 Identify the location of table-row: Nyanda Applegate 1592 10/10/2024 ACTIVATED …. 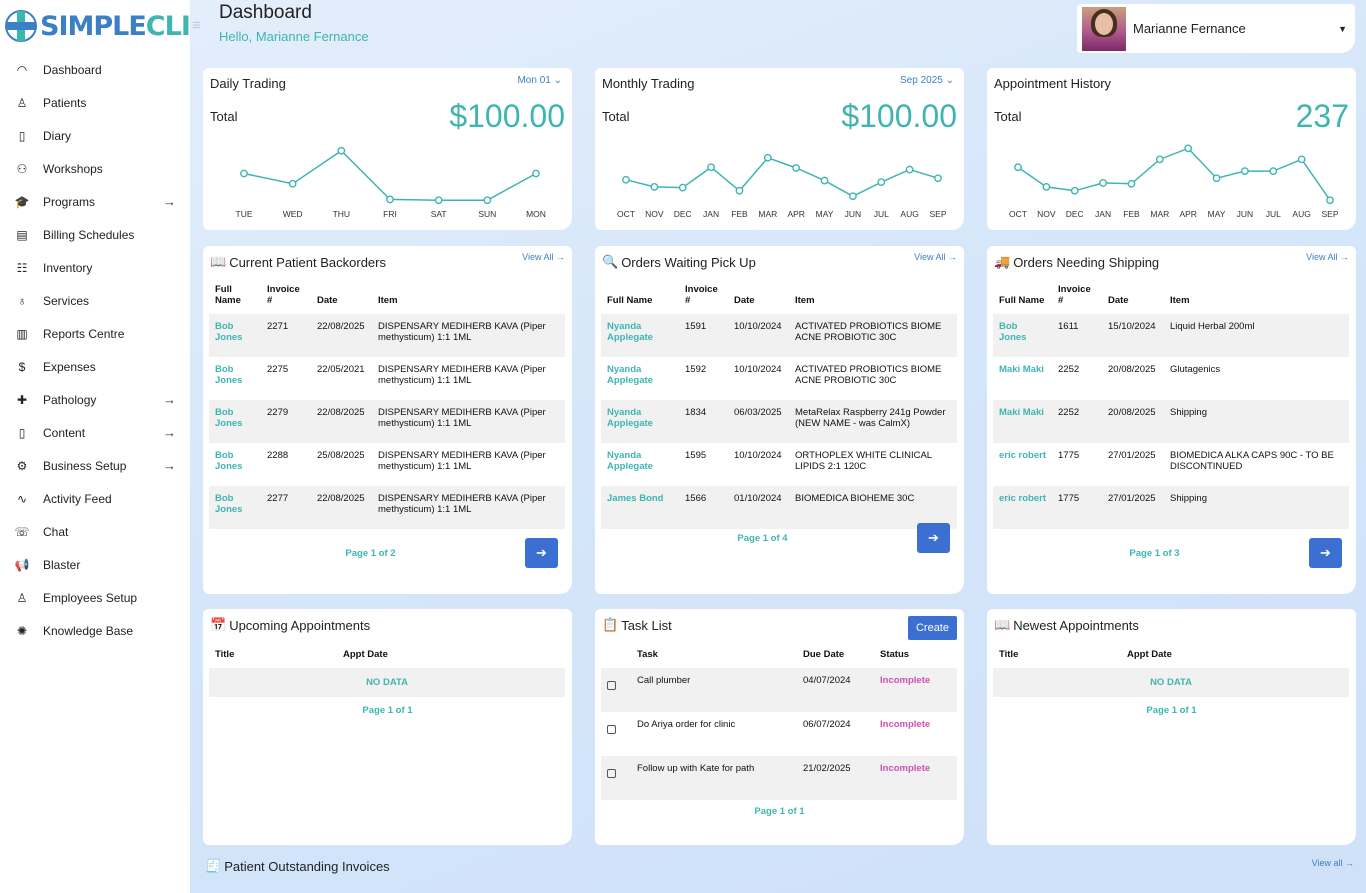
(779, 378).